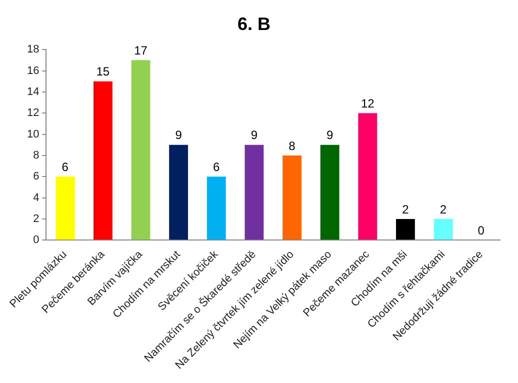  I want to click on data-label: 17, so click(141, 50).